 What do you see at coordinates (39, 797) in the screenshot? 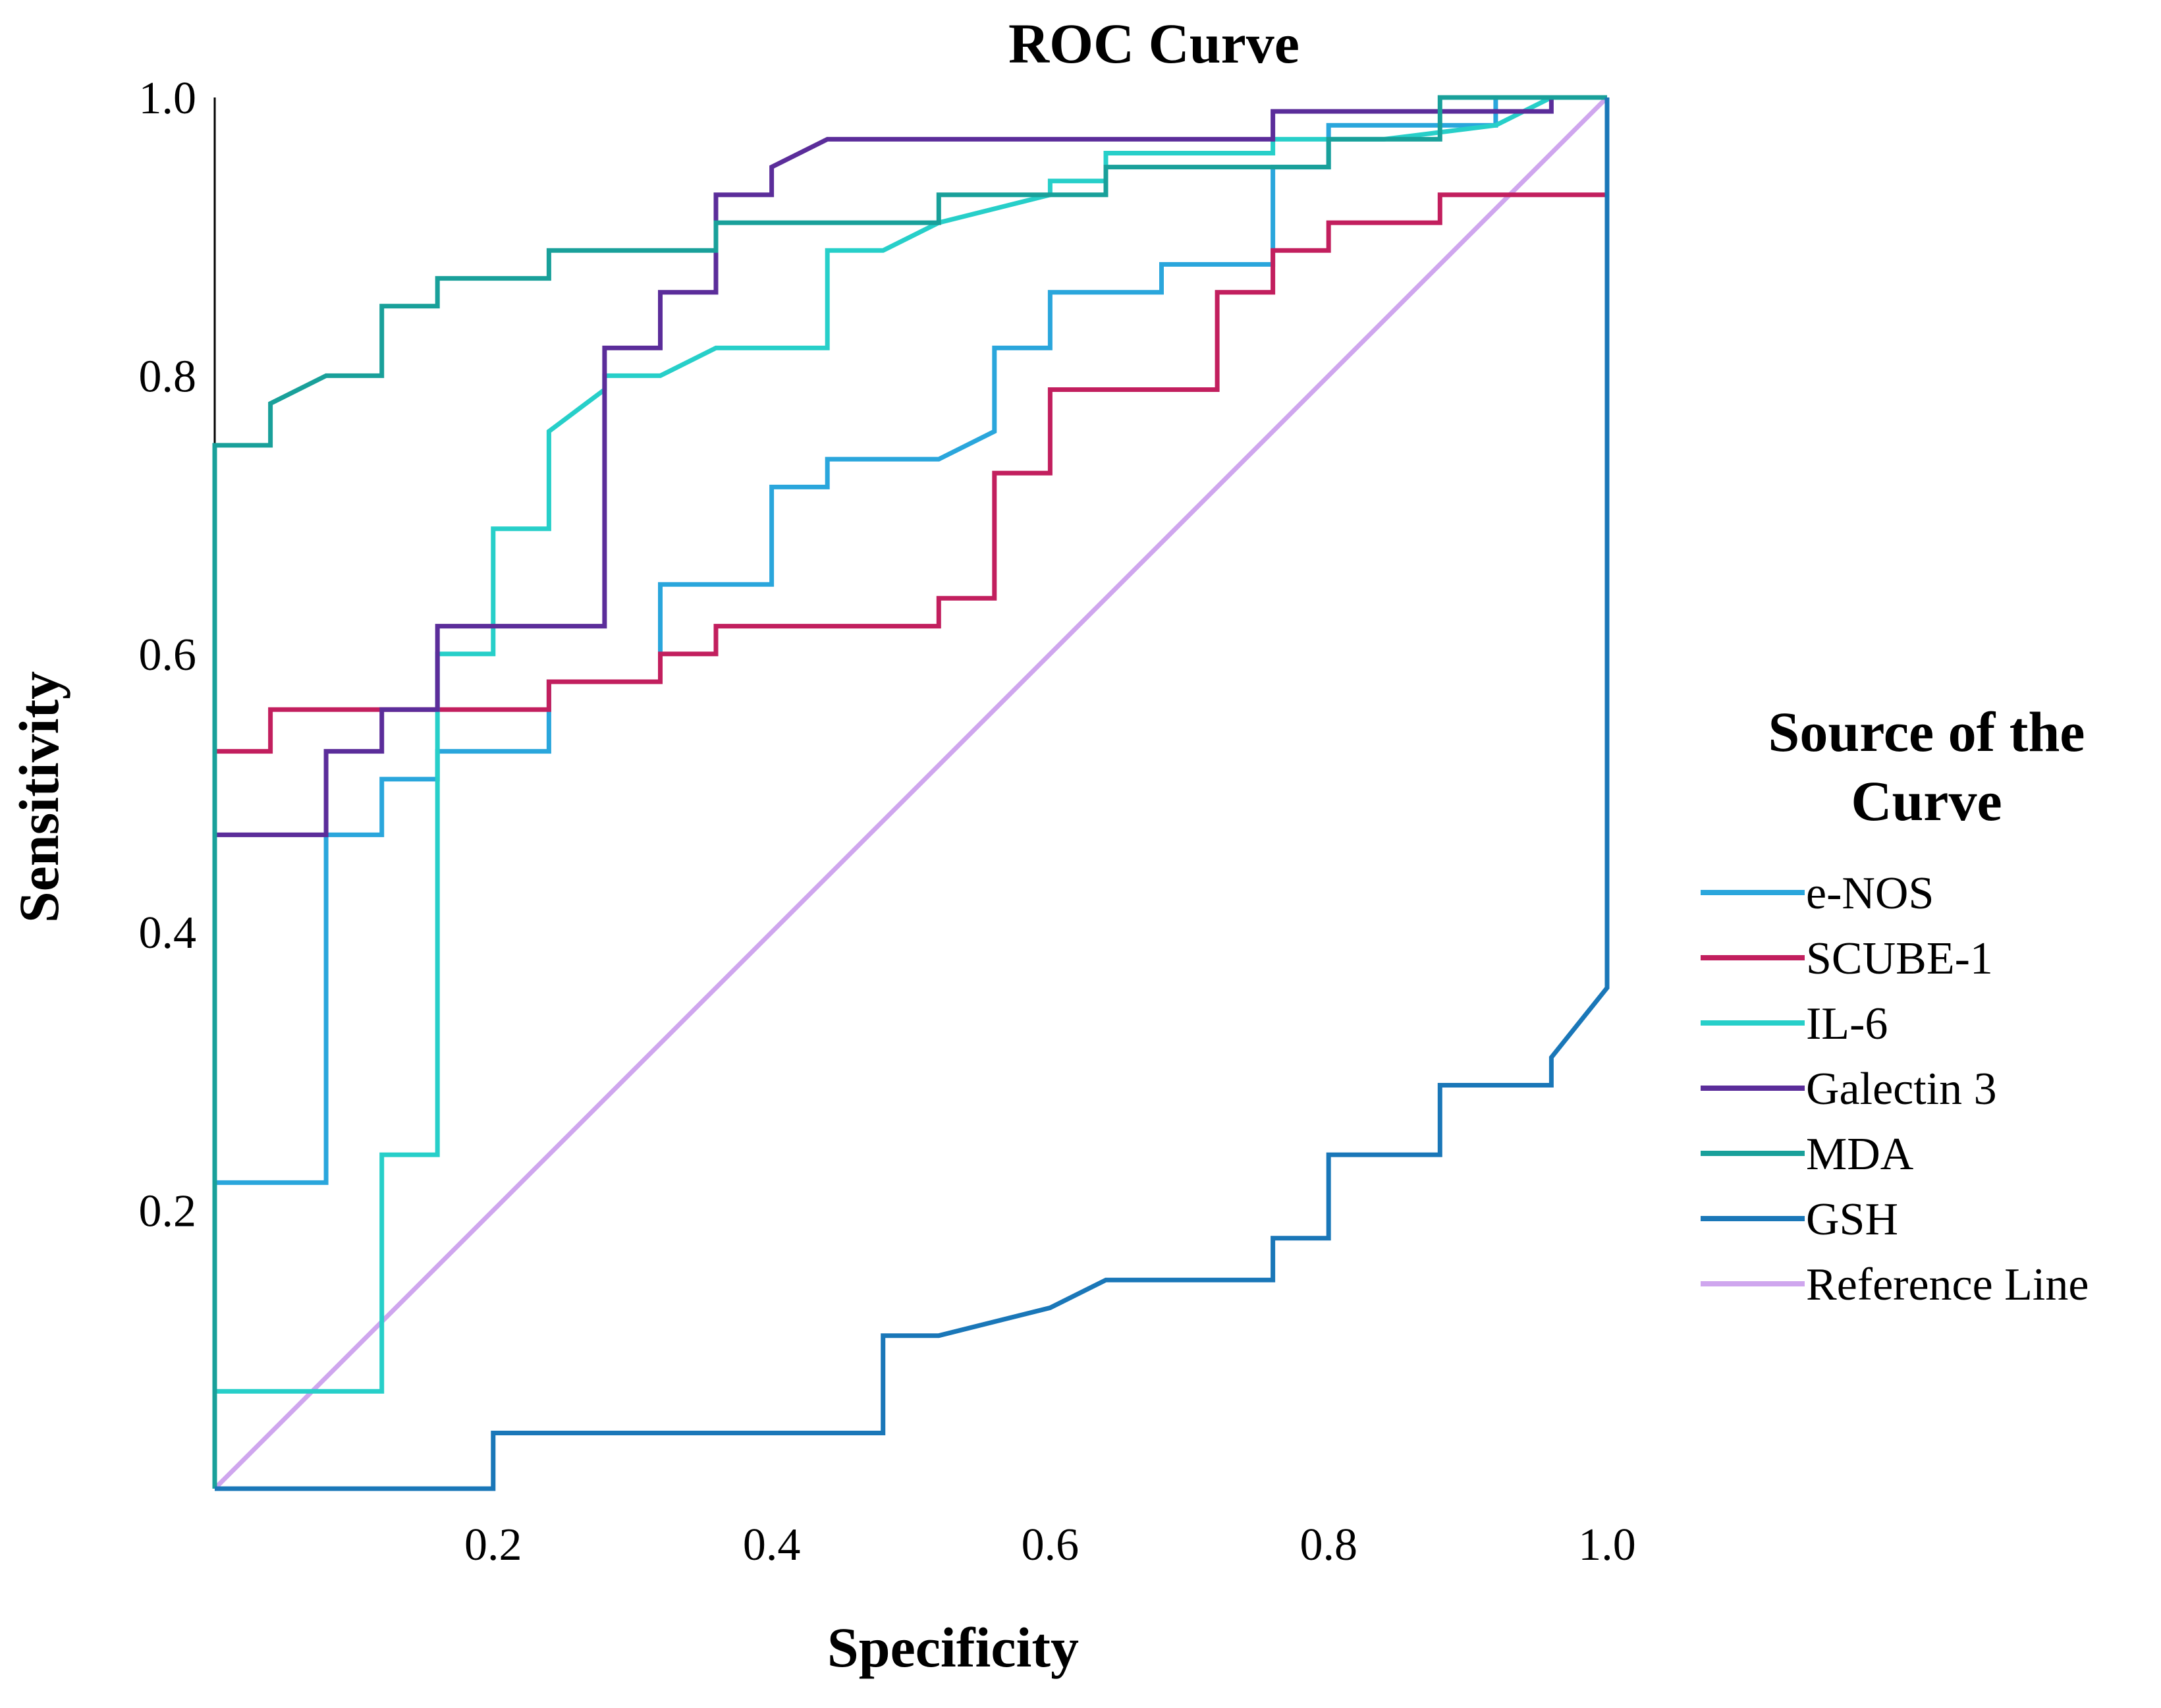
I see `y-axis-title: Sensitivity` at bounding box center [39, 797].